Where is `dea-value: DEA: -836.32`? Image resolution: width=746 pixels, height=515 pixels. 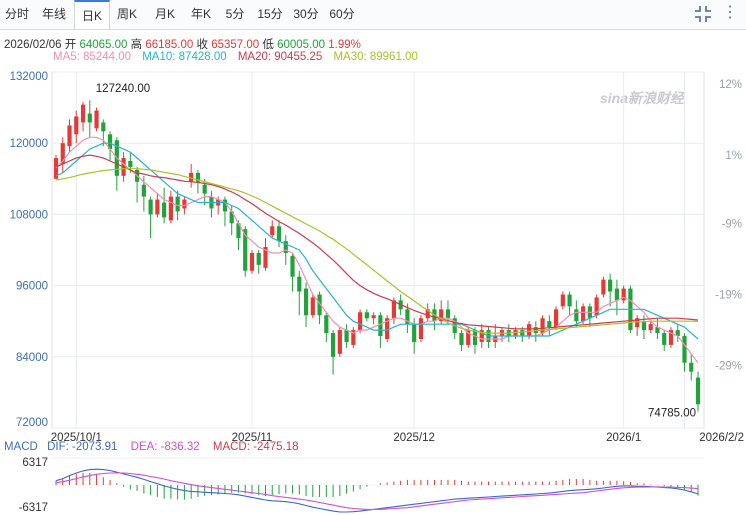
dea-value: DEA: -836.32 is located at coordinates (165, 447).